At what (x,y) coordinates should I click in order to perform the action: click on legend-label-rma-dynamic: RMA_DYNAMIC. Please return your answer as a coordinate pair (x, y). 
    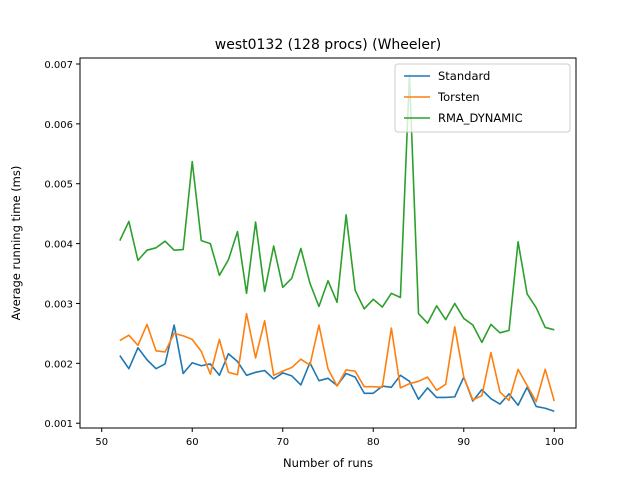
    Looking at the image, I should click on (480, 118).